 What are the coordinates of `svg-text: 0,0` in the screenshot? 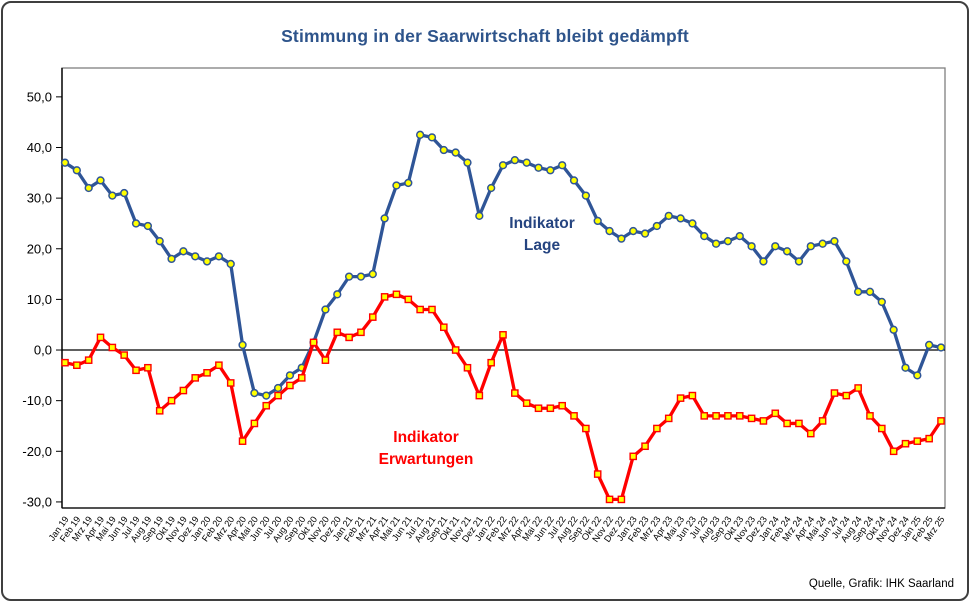 It's located at (43, 350).